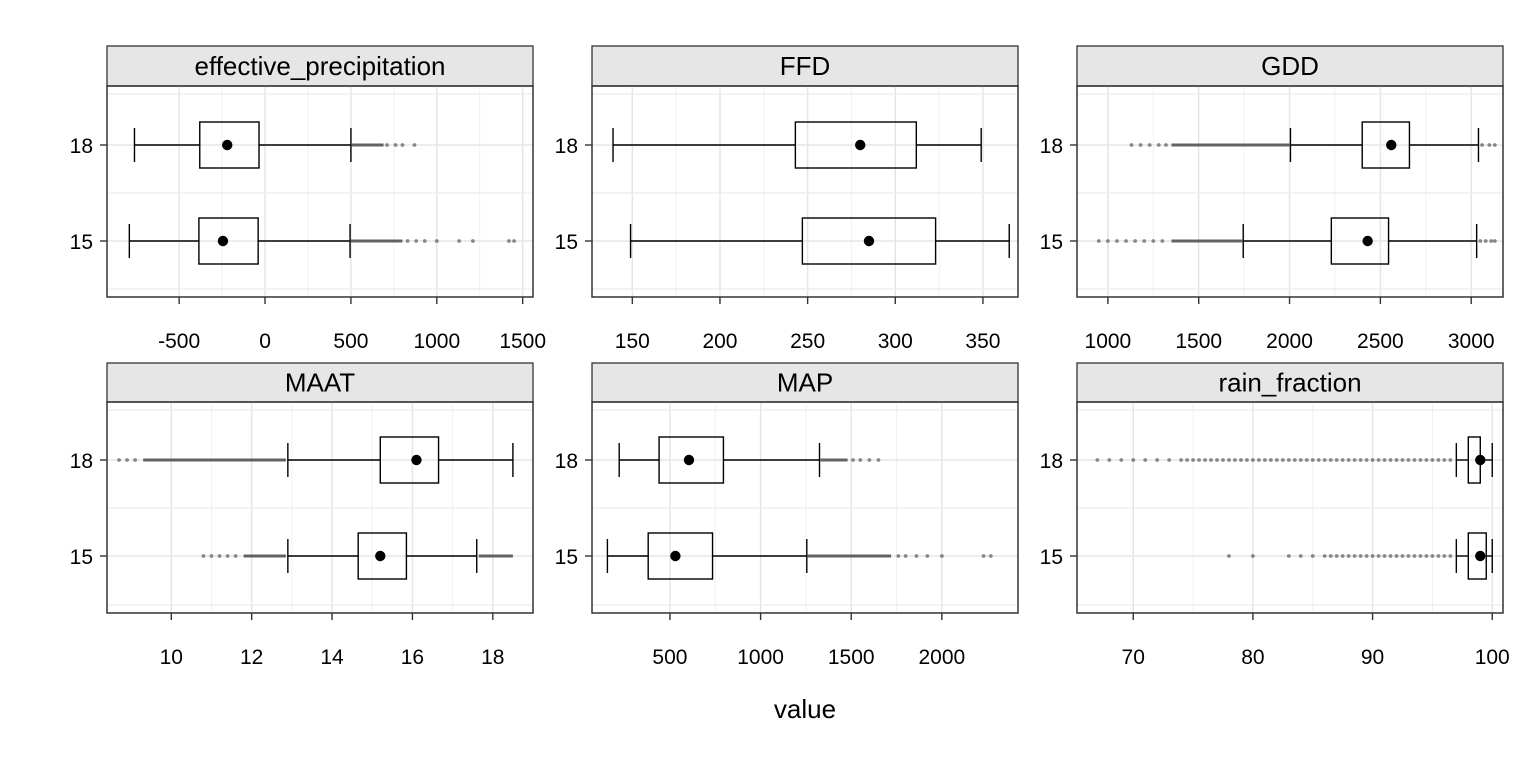 This screenshot has height=768, width=1536. What do you see at coordinates (1289, 383) in the screenshot?
I see `strip-label: rain_fraction` at bounding box center [1289, 383].